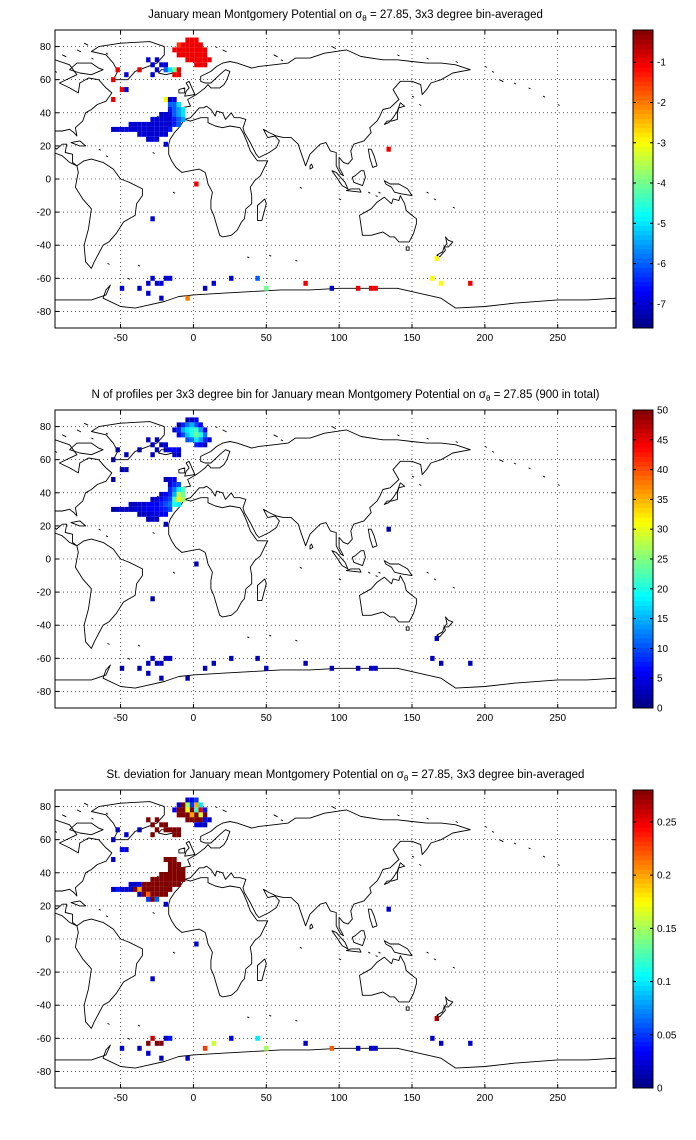 This screenshot has height=1140, width=696. I want to click on y-tick-label: 60, so click(46, 460).